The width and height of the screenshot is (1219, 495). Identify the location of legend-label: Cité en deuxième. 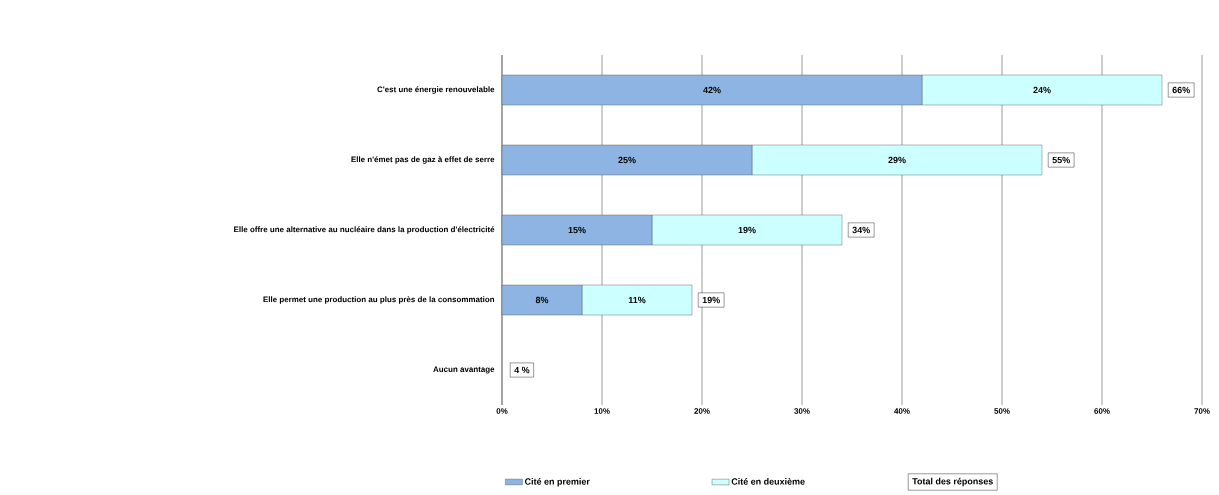
(768, 481).